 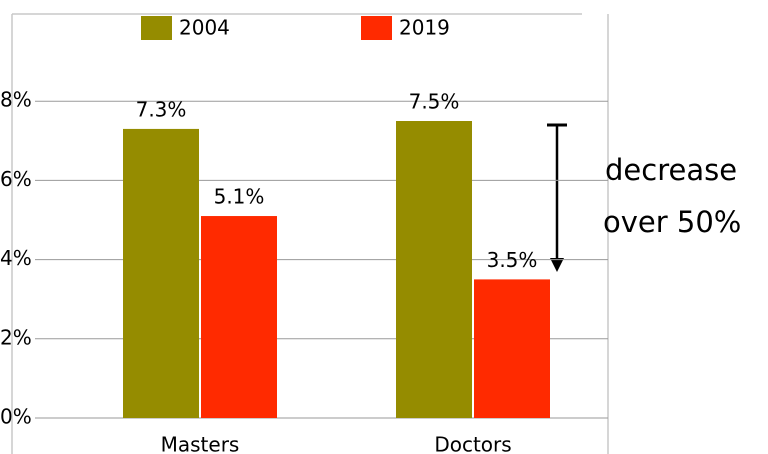 What do you see at coordinates (434, 102) in the screenshot?
I see `value-label: 7.5%` at bounding box center [434, 102].